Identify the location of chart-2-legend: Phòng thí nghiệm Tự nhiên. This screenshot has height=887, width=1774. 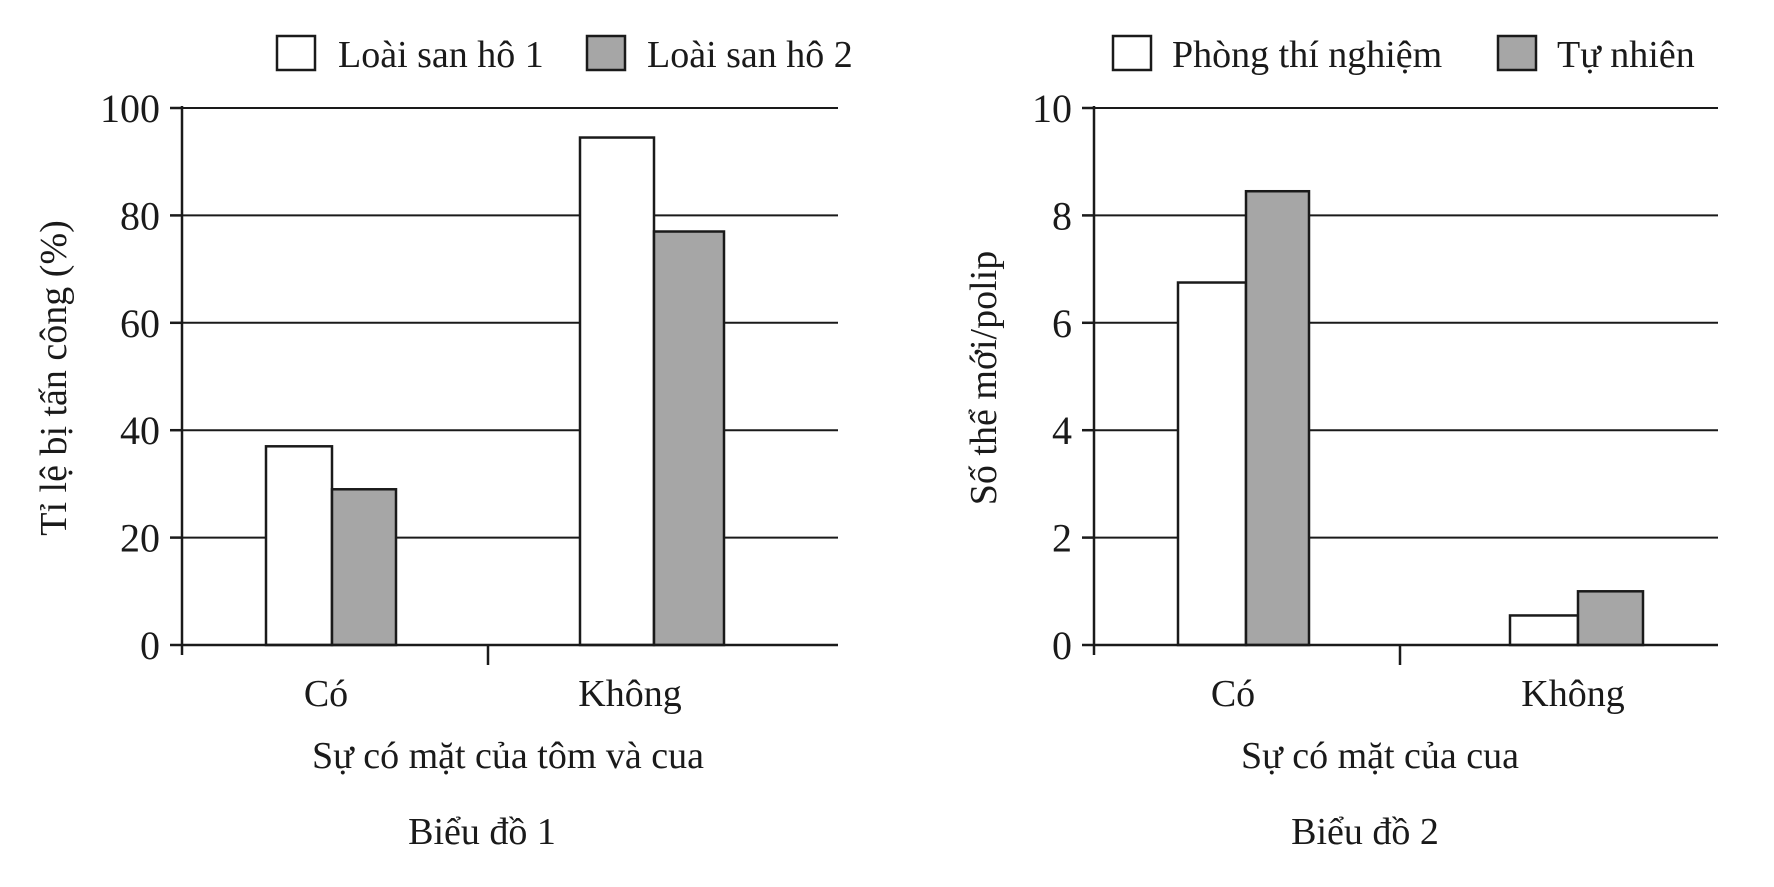
(1403, 55).